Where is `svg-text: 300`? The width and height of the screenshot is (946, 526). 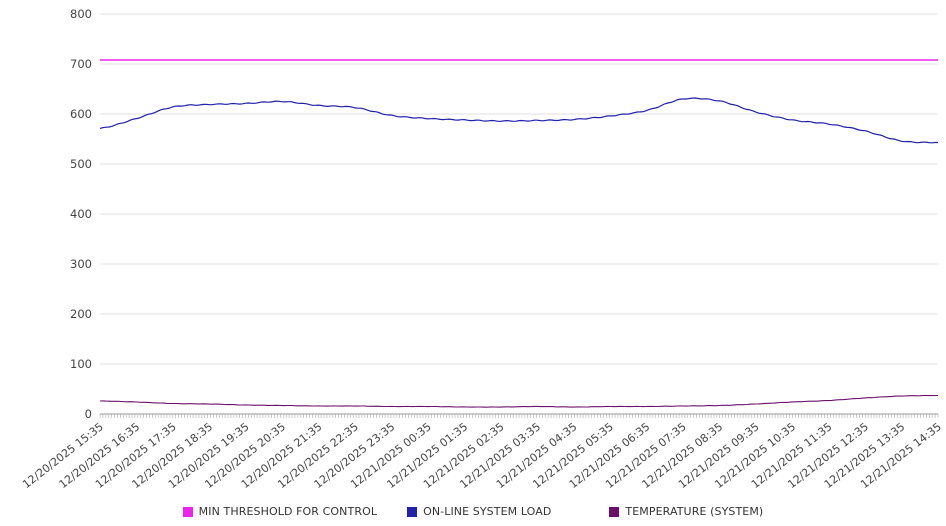
svg-text: 300 is located at coordinates (81, 264).